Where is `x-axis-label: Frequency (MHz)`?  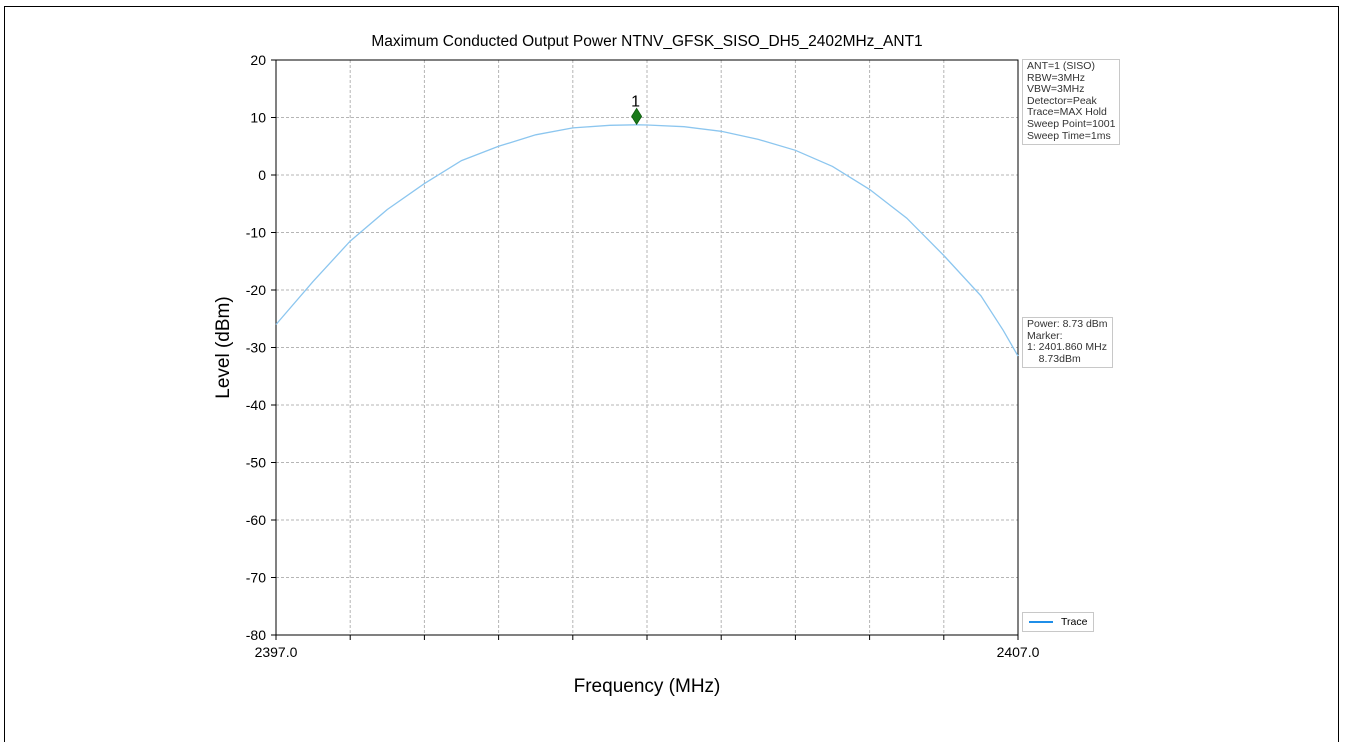 x-axis-label: Frequency (MHz) is located at coordinates (647, 686).